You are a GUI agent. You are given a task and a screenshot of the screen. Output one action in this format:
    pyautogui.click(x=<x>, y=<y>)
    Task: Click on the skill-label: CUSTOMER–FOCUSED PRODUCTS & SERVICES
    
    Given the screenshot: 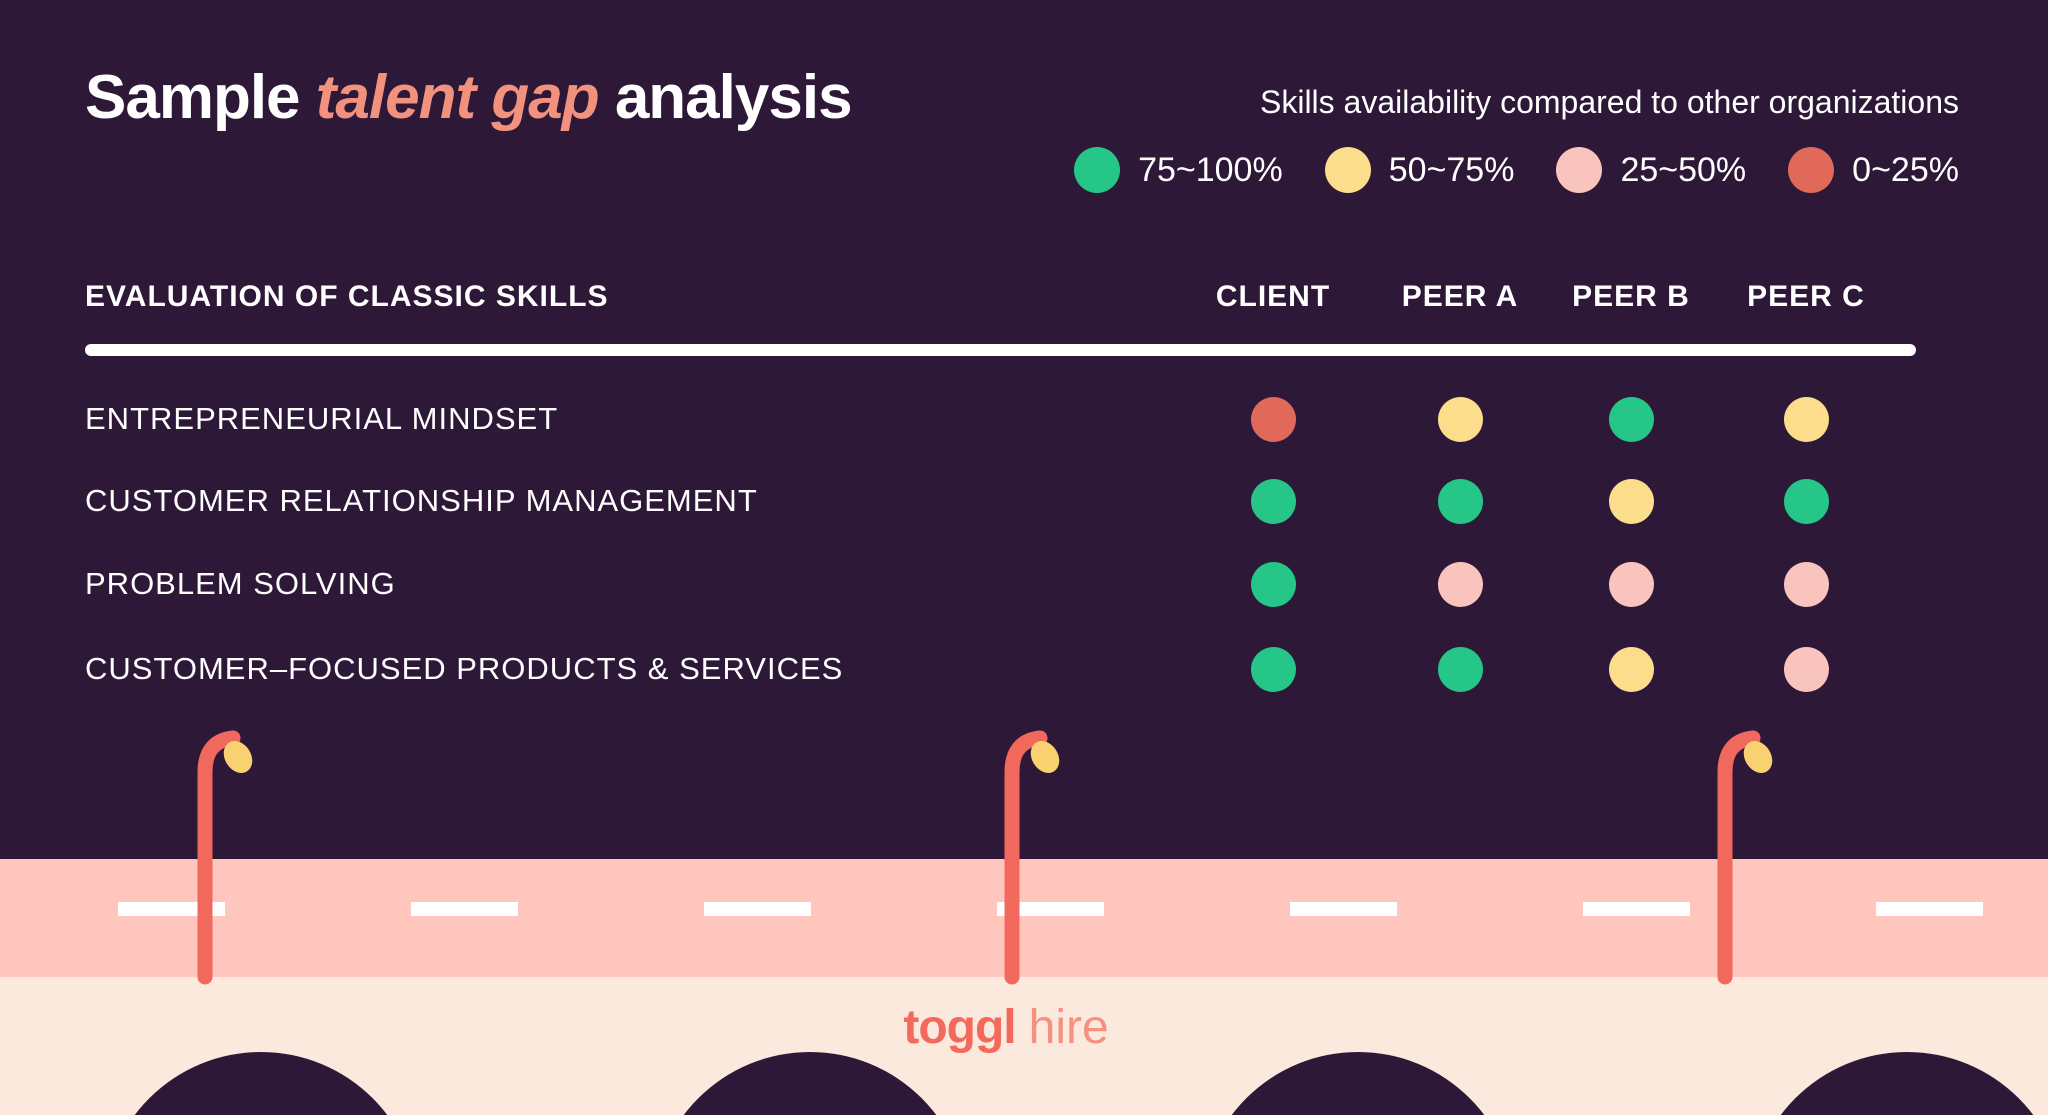 What is the action you would take?
    pyautogui.click(x=464, y=668)
    